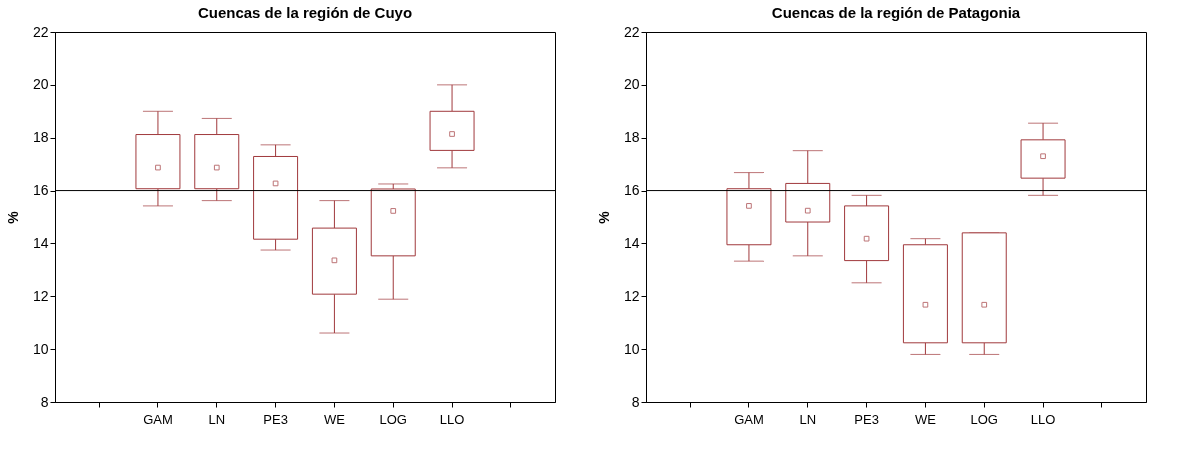  What do you see at coordinates (305, 12) in the screenshot?
I see `chart-title: Cuencas de la región de Cuyo` at bounding box center [305, 12].